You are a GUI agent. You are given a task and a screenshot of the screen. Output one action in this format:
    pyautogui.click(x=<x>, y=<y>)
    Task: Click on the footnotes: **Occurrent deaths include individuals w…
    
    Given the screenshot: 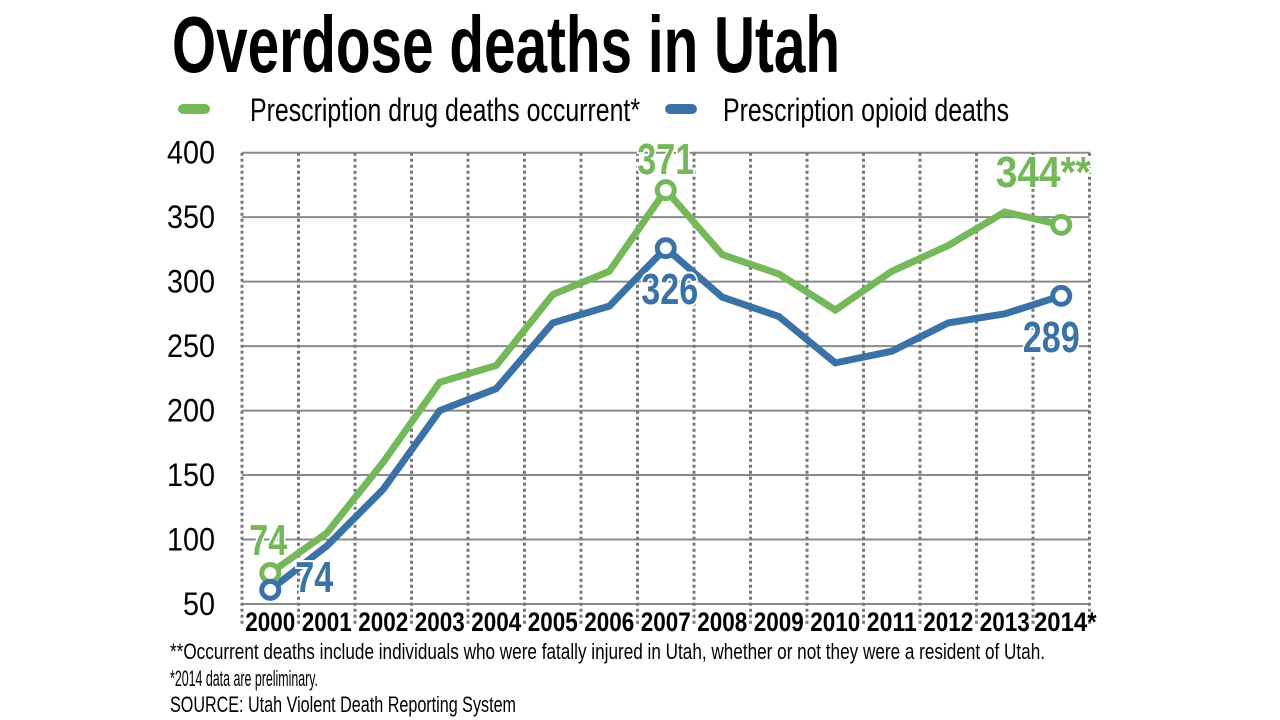 What is the action you would take?
    pyautogui.click(x=607, y=678)
    